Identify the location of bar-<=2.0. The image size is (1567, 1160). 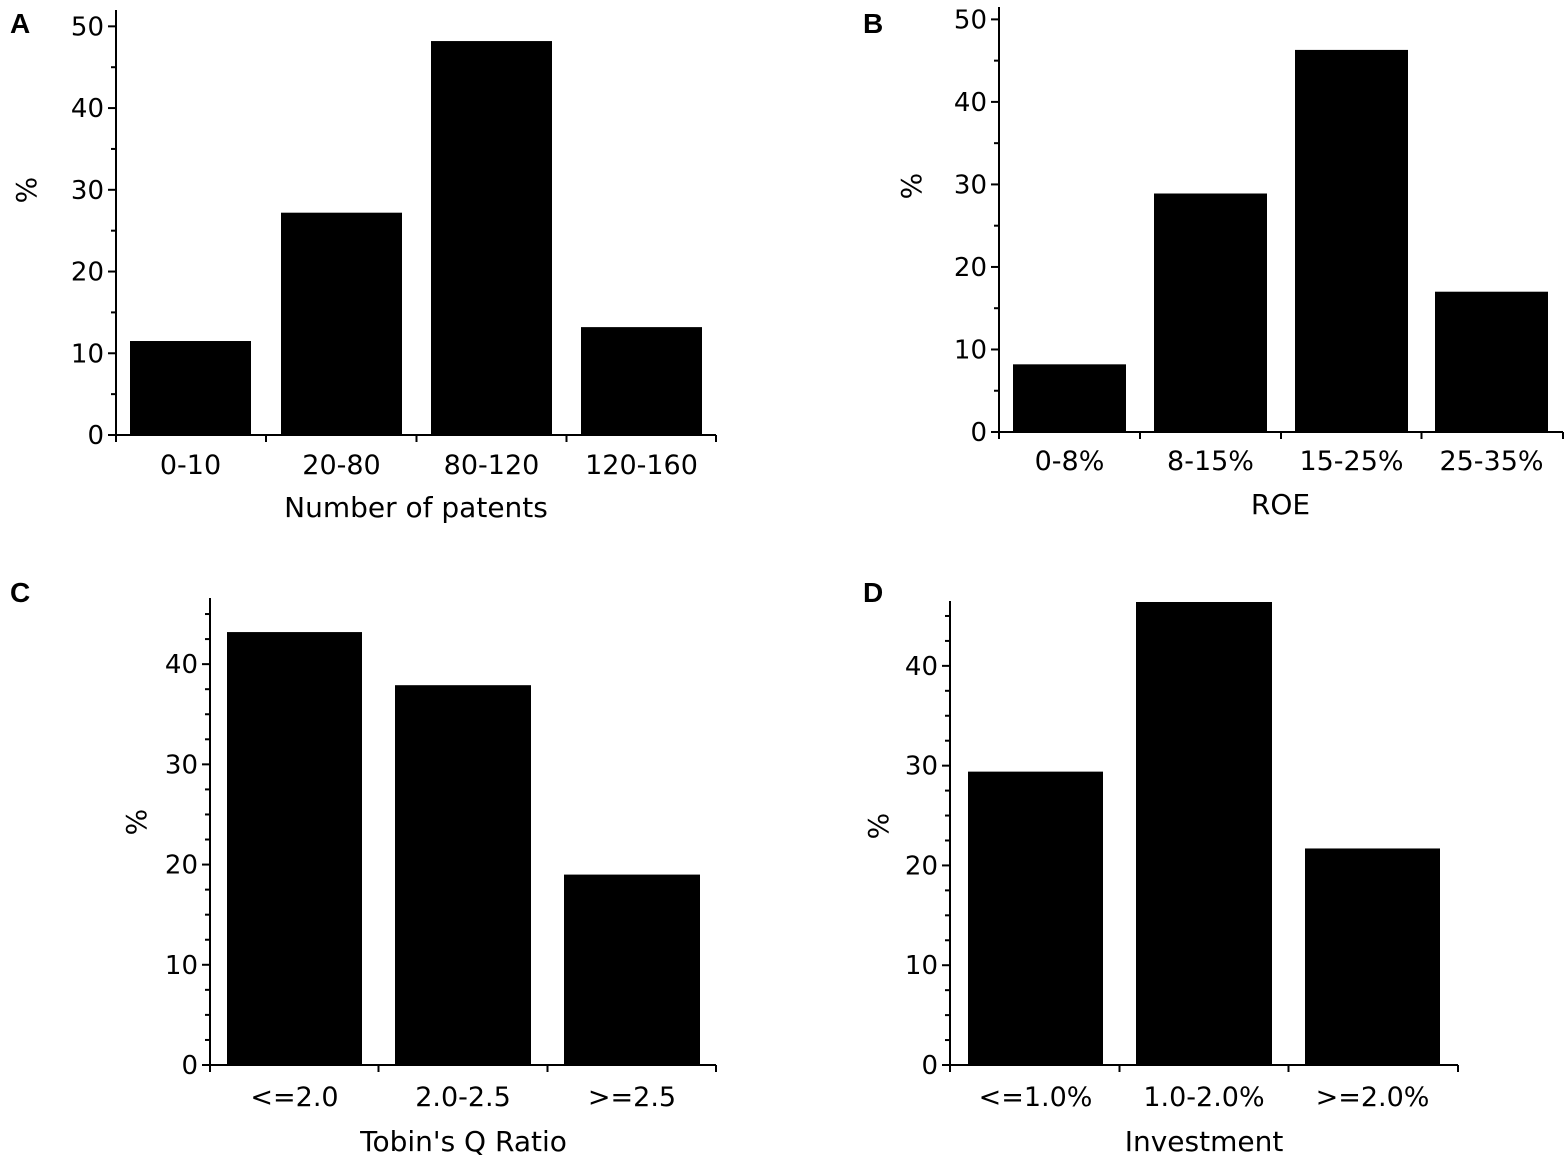
(294, 848).